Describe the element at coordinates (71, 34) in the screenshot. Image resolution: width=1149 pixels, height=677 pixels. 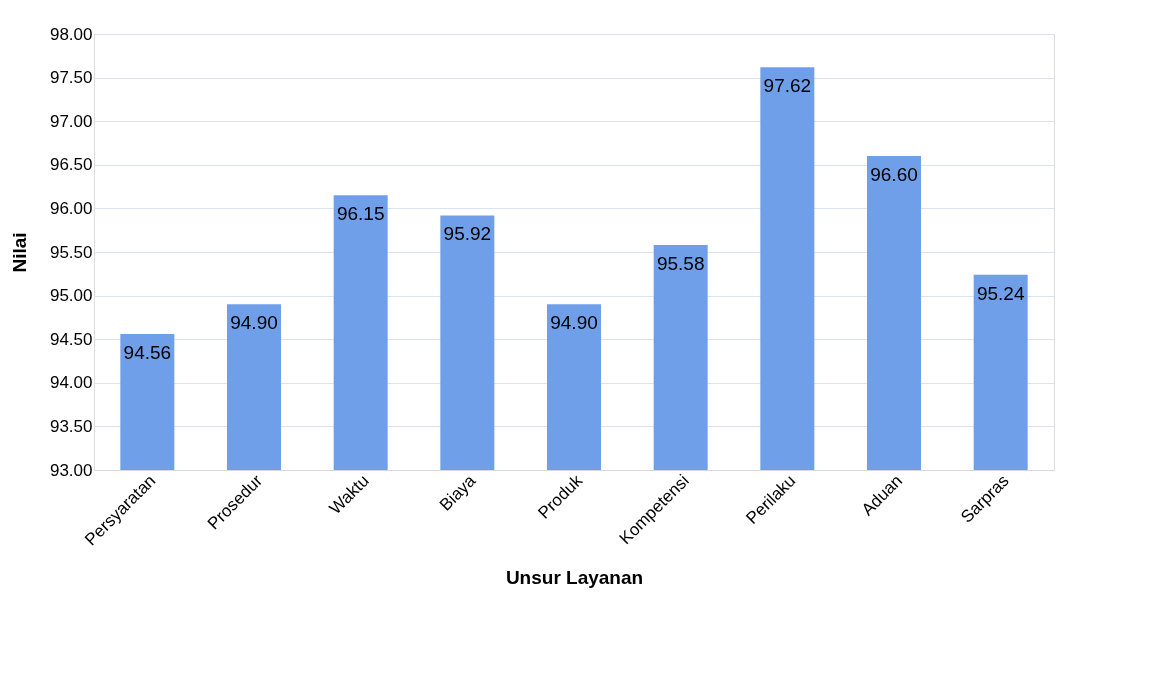
I see `y-tick-label: 98.00` at that location.